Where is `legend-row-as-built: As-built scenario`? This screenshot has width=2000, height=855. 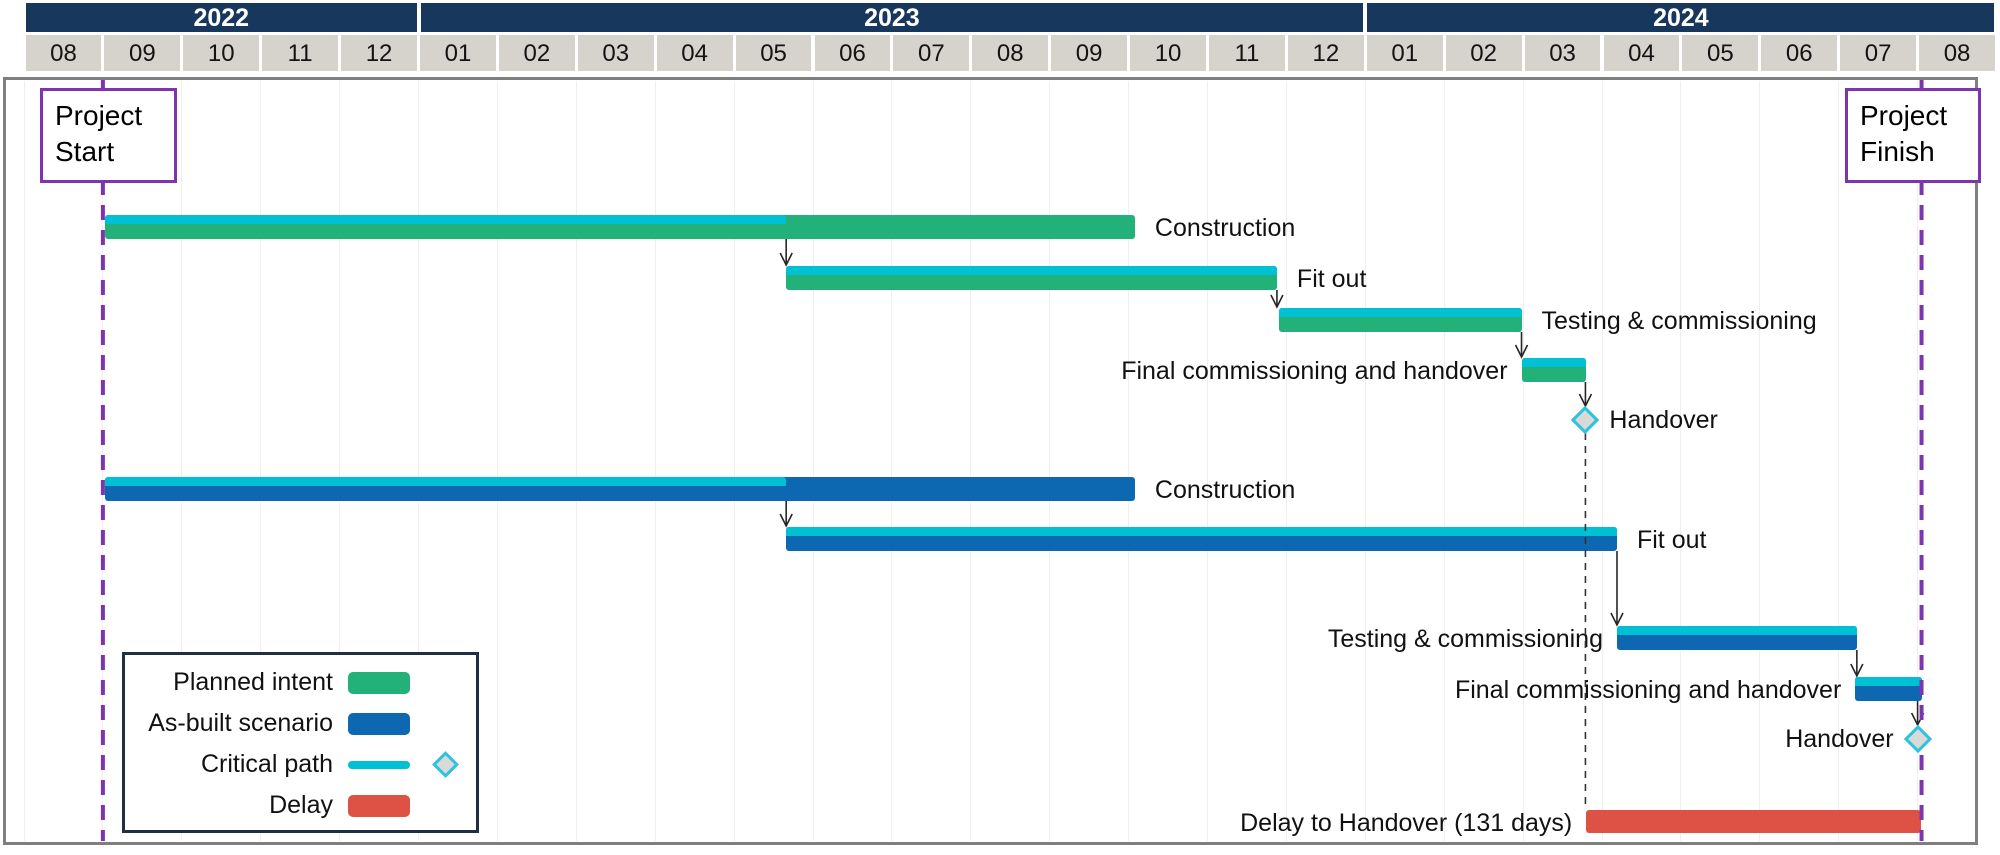 legend-row-as-built: As-built scenario is located at coordinates (300, 723).